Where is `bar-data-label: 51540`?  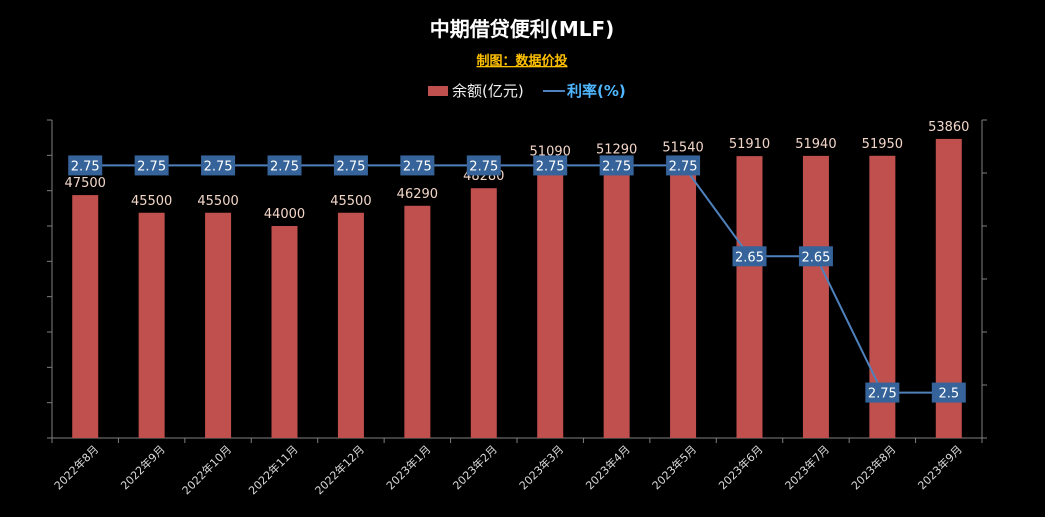 bar-data-label: 51540 is located at coordinates (682, 147).